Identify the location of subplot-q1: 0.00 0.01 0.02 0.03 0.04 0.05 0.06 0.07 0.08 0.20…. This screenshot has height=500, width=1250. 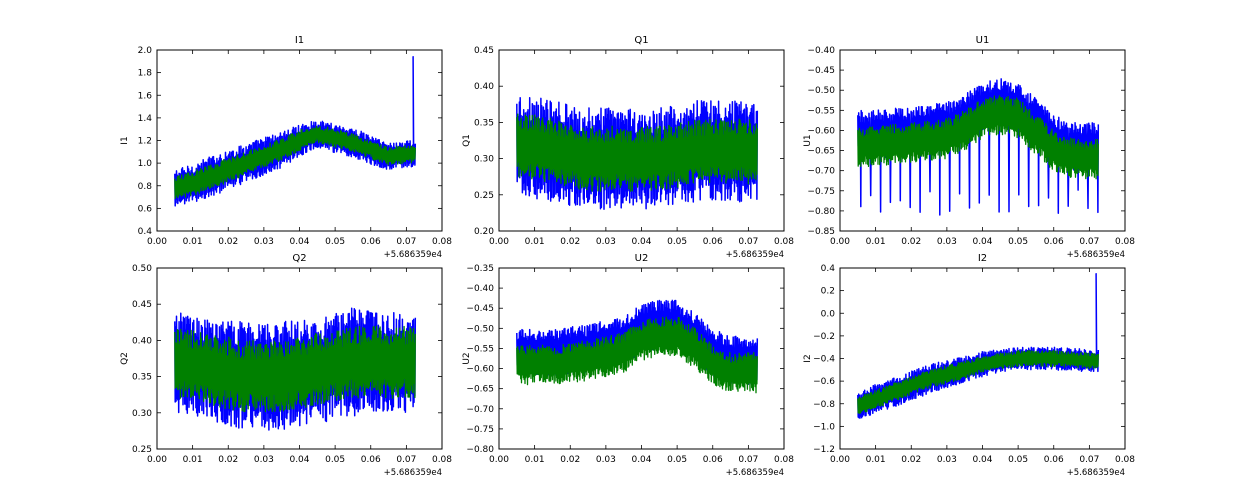
(628, 147).